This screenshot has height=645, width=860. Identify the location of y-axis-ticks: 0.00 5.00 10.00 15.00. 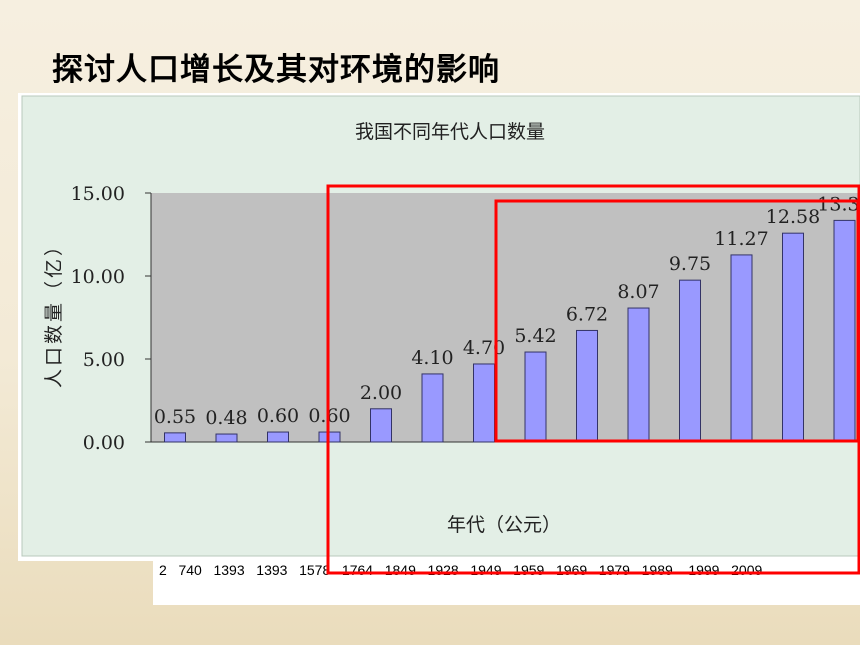
(111, 318).